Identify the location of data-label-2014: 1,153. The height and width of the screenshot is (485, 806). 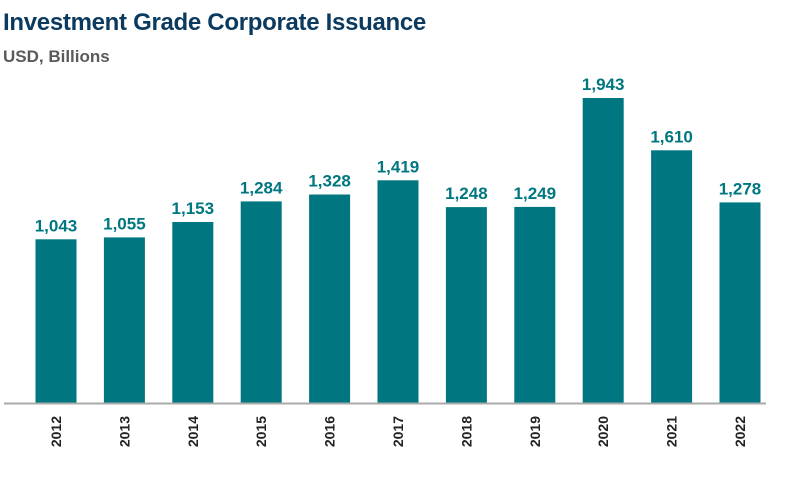
(193, 208).